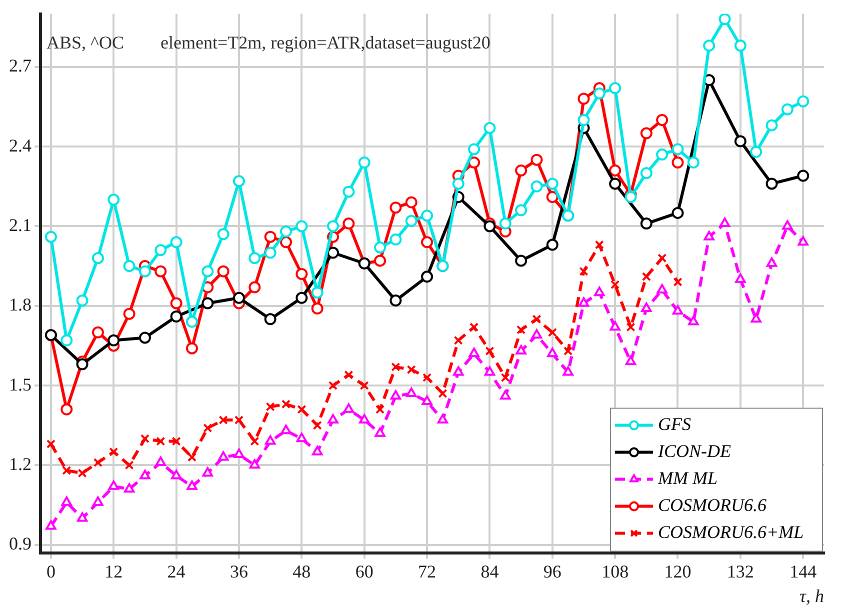 Image resolution: width=854 pixels, height=608 pixels. Describe the element at coordinates (427, 571) in the screenshot. I see `x-tick-label: 72` at that location.